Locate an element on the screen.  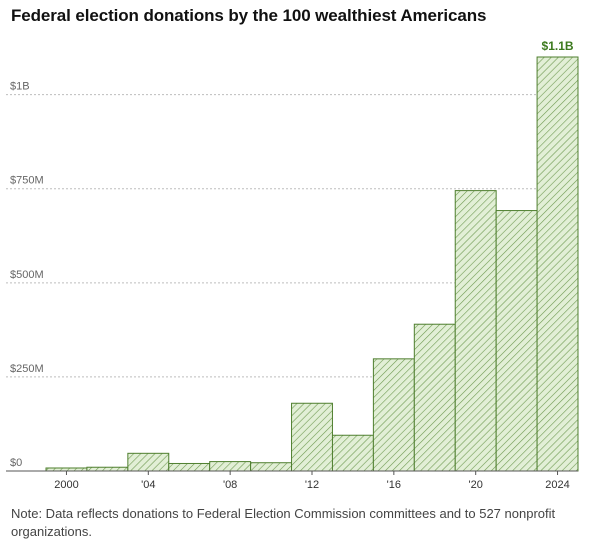
x-tick-label: 2000 is located at coordinates (66, 485).